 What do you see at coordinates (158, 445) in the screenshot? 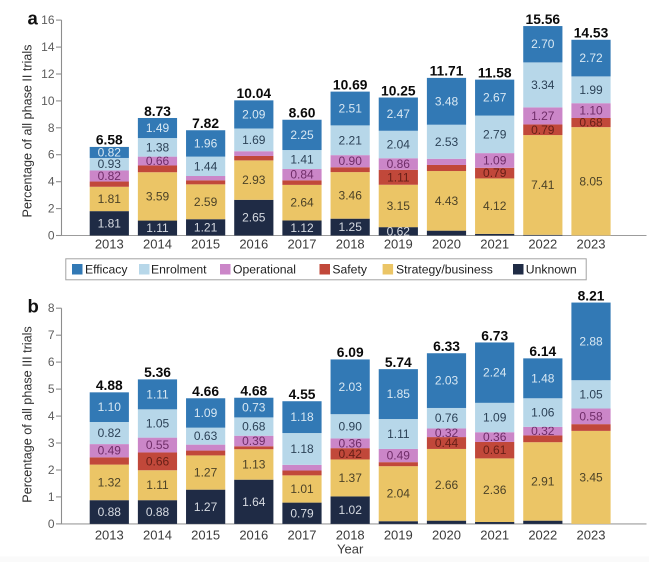
I see `svg-text: 0.55` at bounding box center [158, 445].